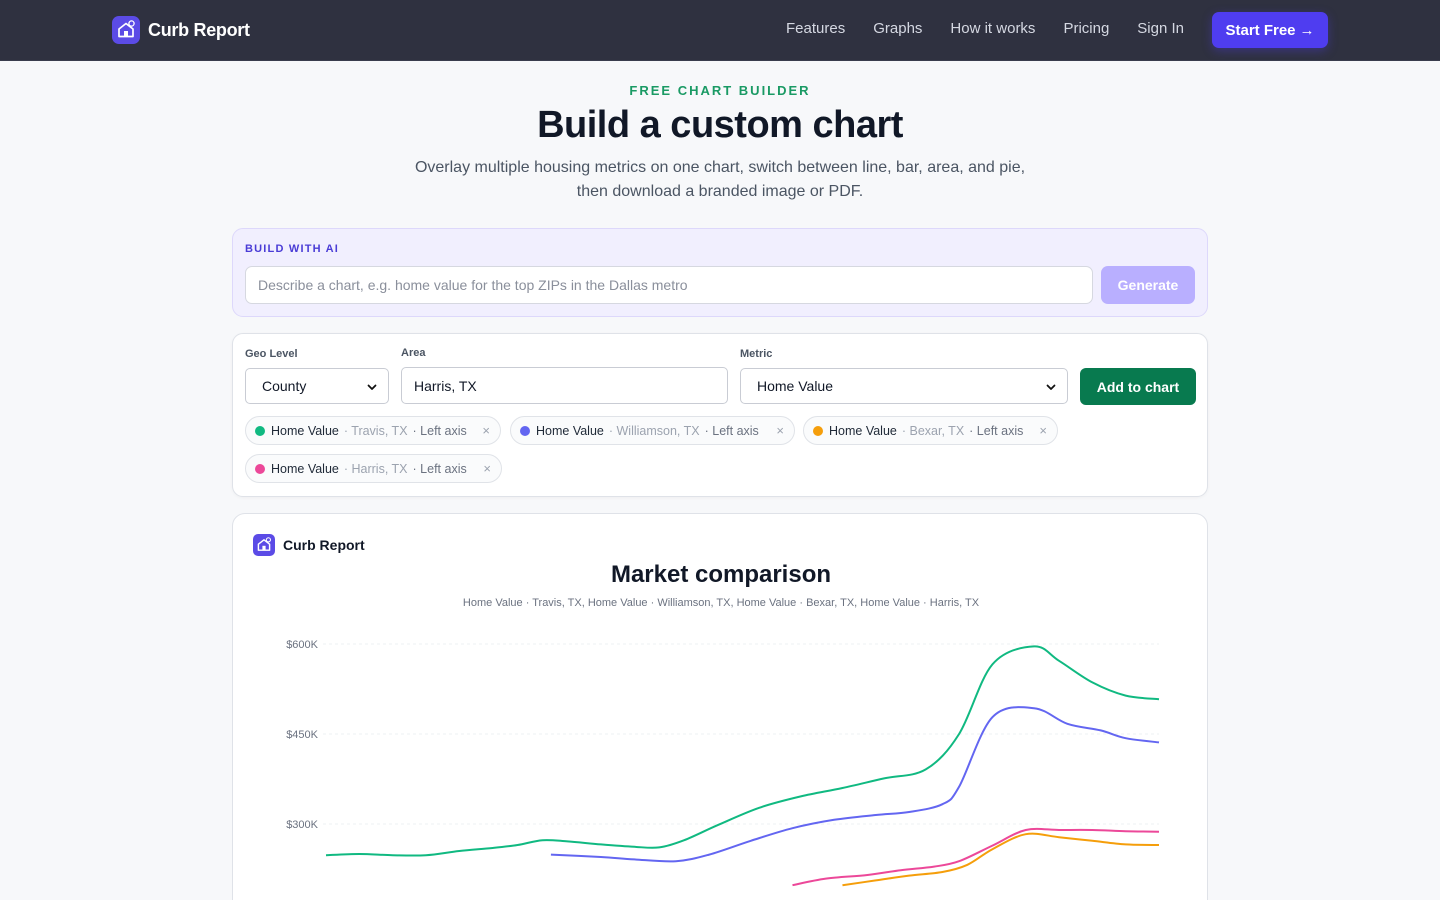  I want to click on nav-link-pricing: Pricing, so click(1086, 28).